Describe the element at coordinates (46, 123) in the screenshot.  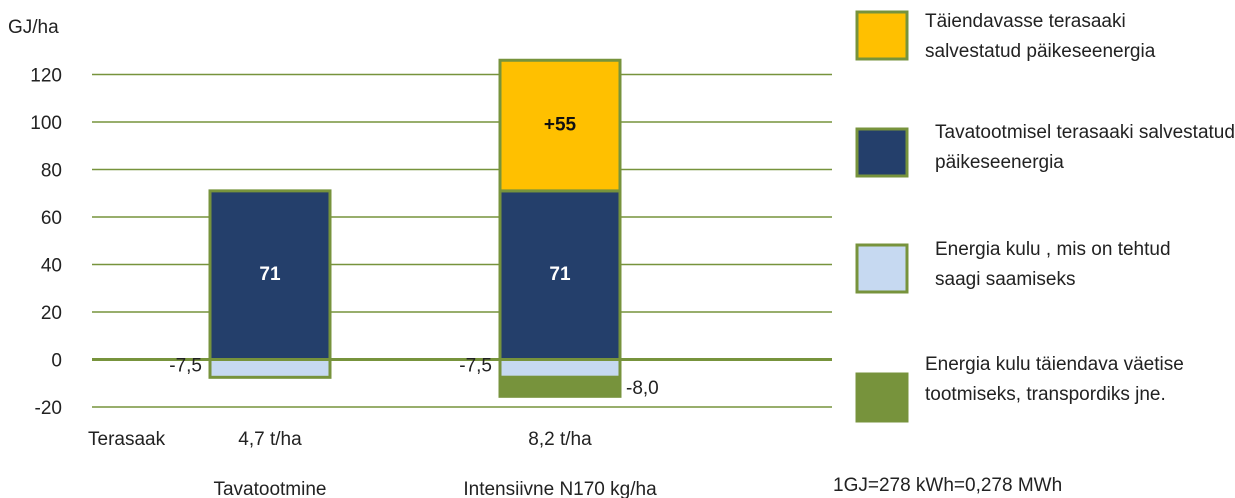
I see `y-tick-label: 100` at that location.